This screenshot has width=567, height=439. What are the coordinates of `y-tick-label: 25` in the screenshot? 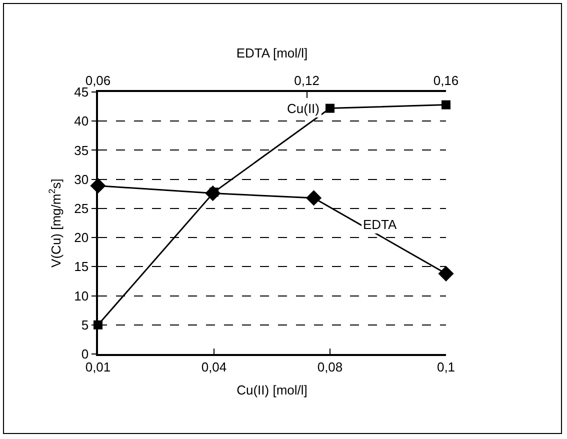 It's located at (81, 208).